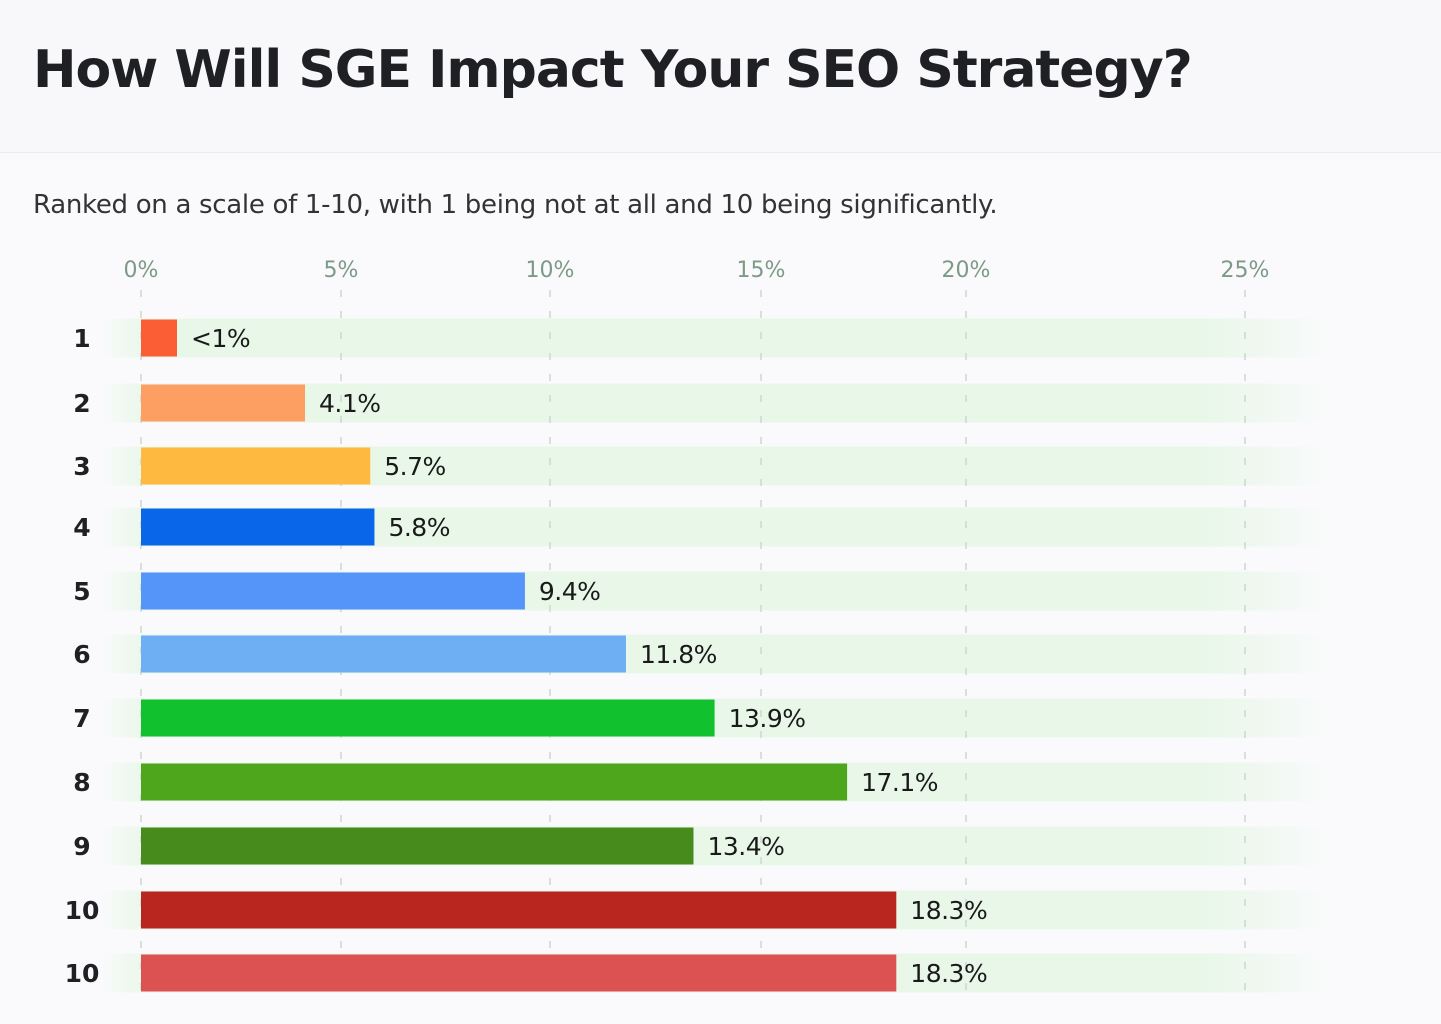 The height and width of the screenshot is (1024, 1441). What do you see at coordinates (81, 846) in the screenshot?
I see `y-category-label: 9` at bounding box center [81, 846].